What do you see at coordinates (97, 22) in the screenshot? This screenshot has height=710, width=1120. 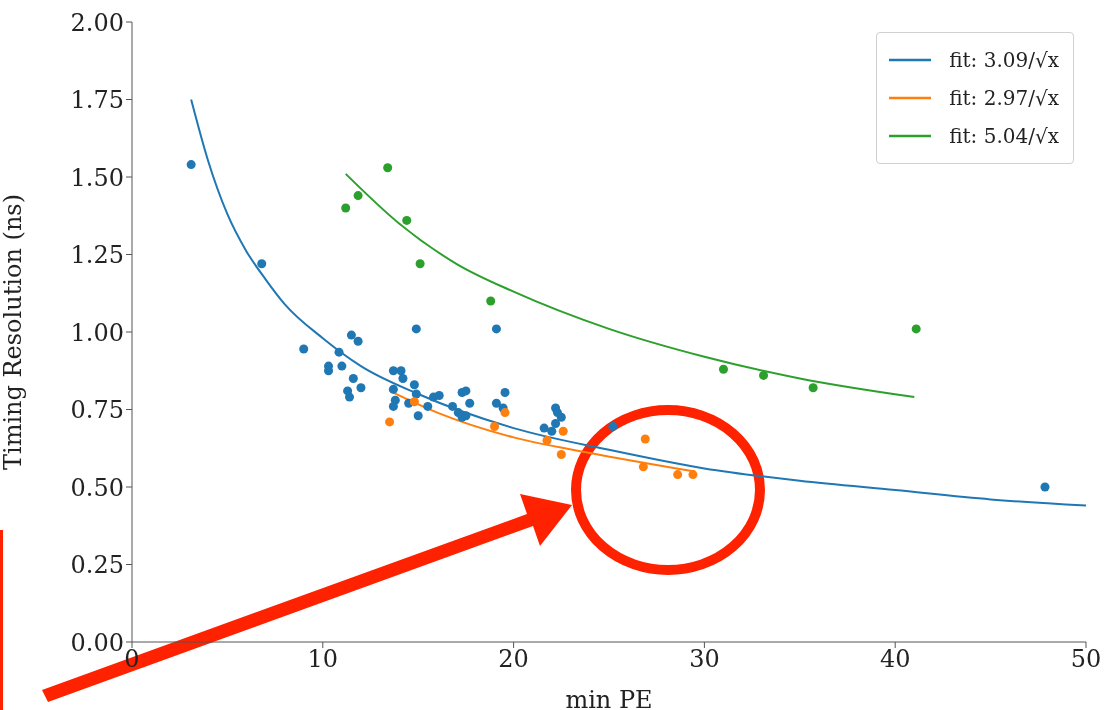 I see `y-tick-label: 2.00` at bounding box center [97, 22].